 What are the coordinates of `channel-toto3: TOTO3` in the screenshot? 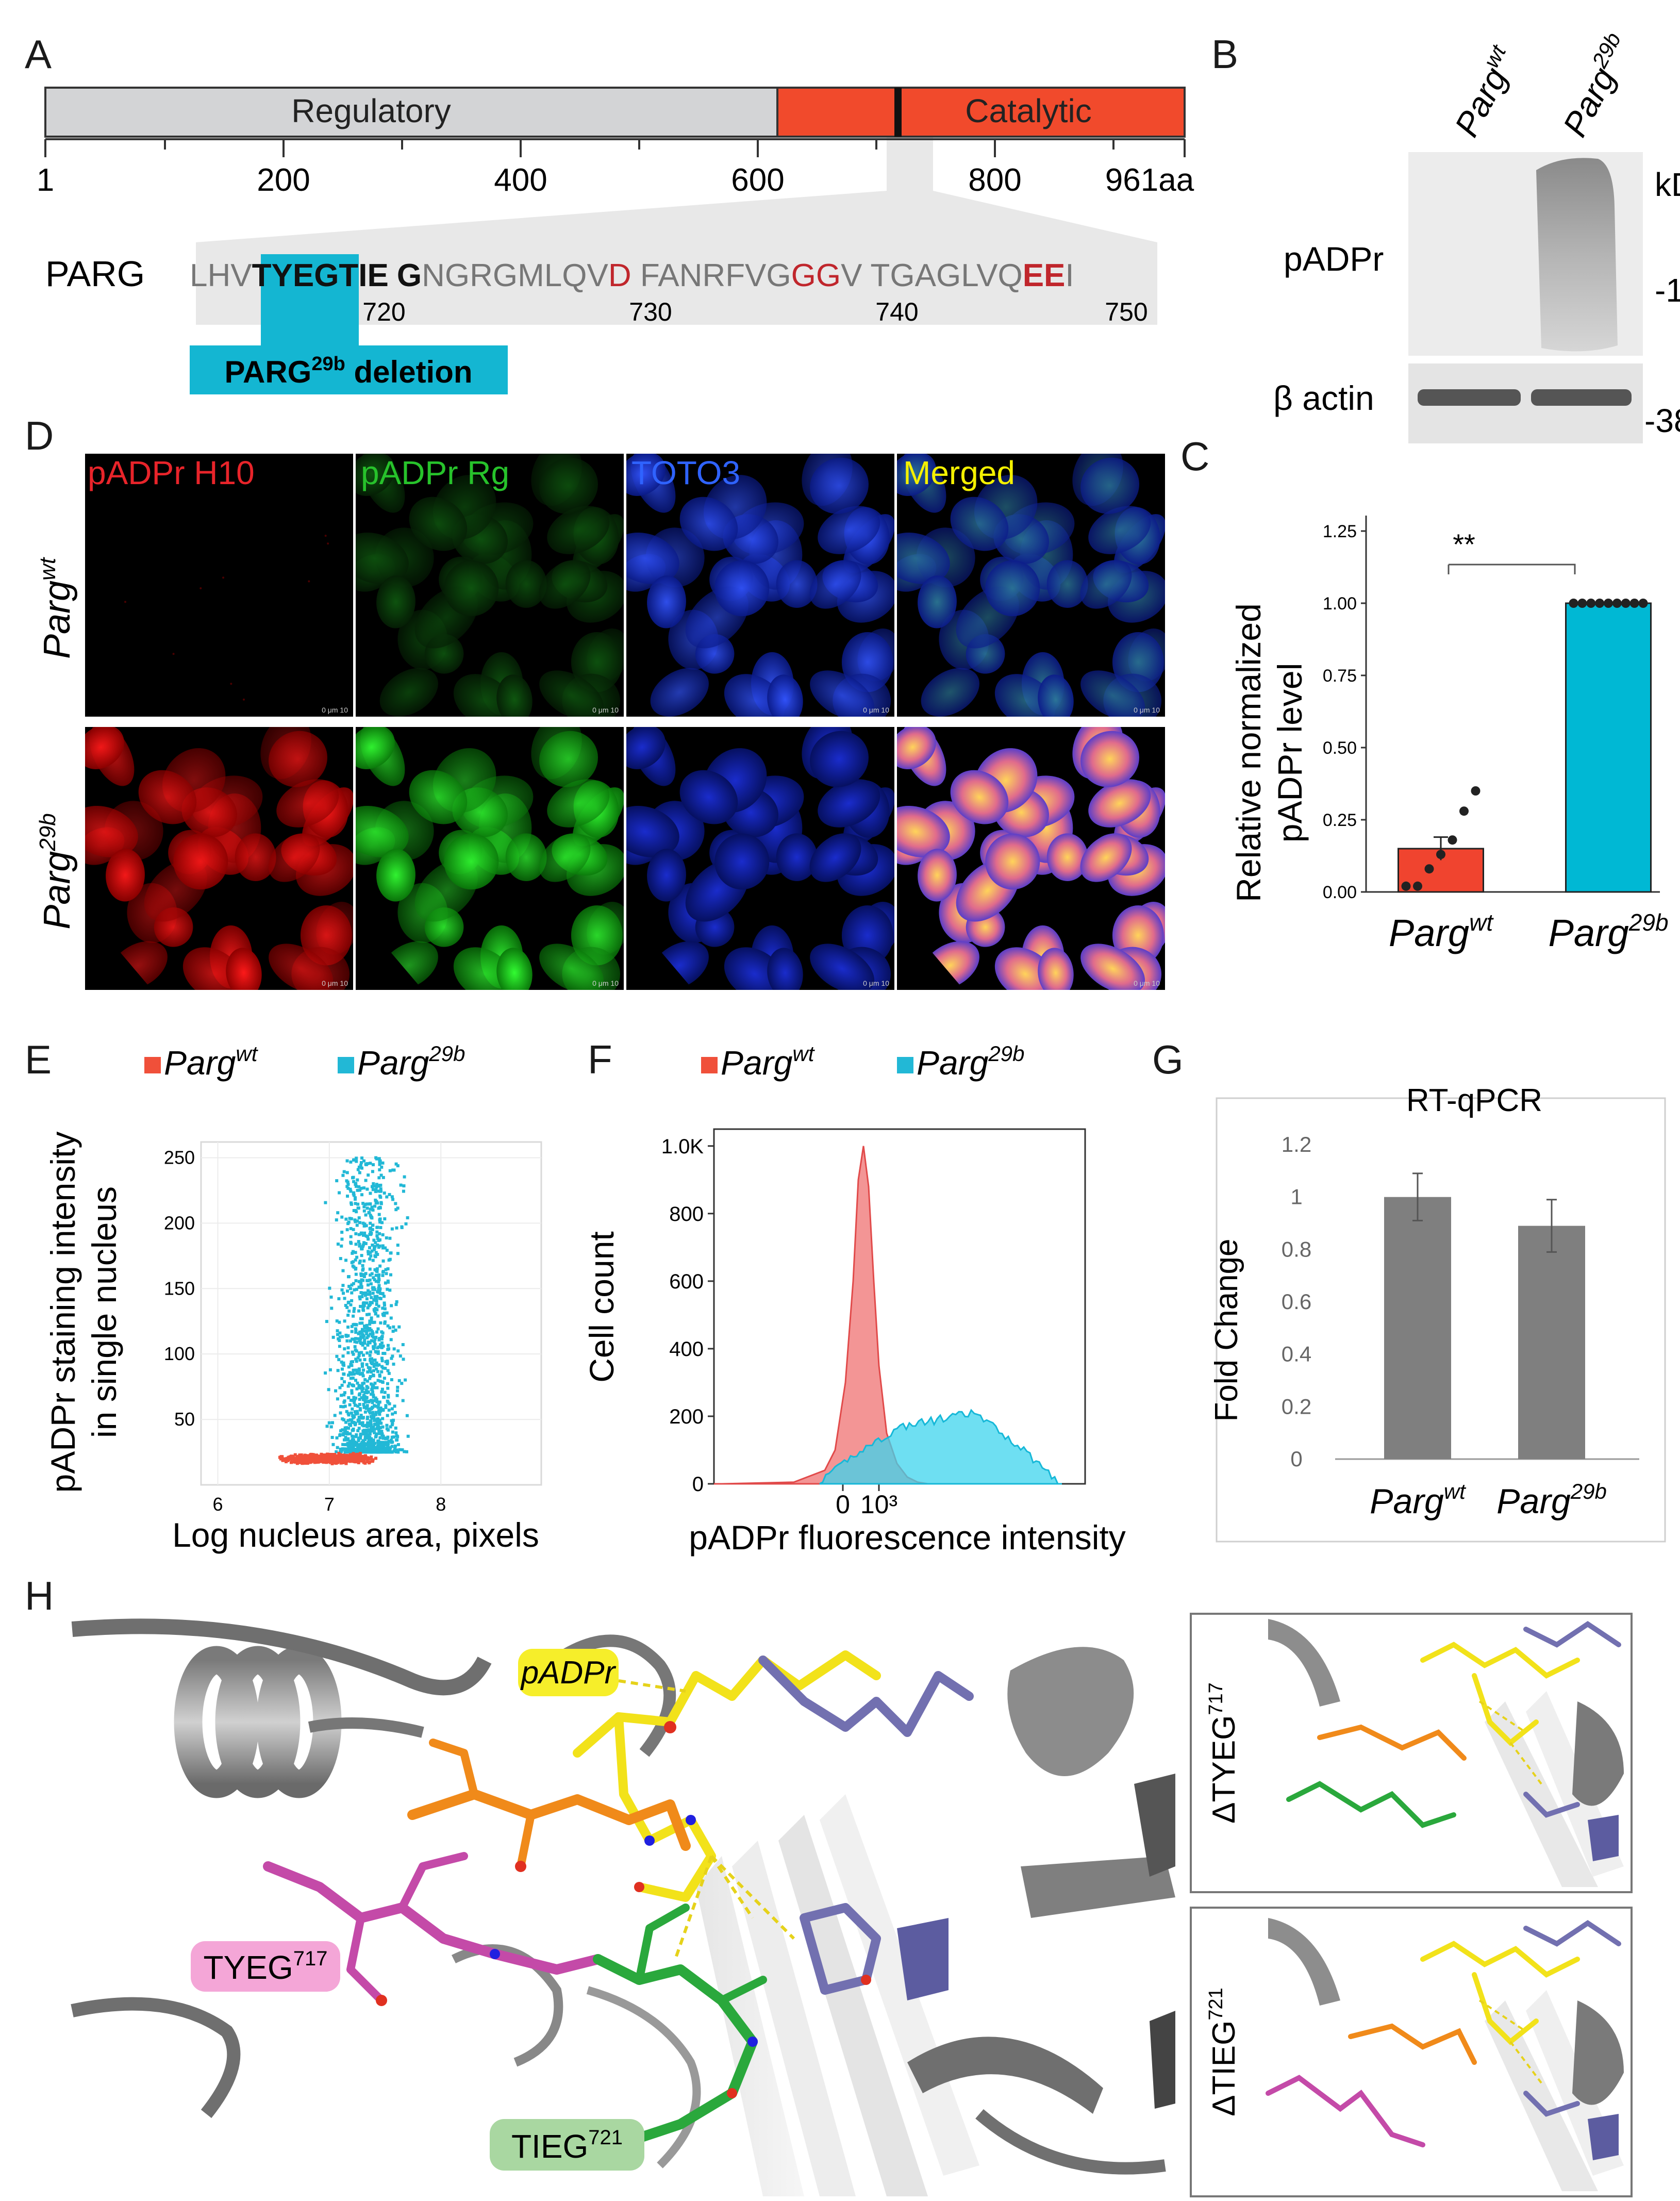 It's located at (686, 473).